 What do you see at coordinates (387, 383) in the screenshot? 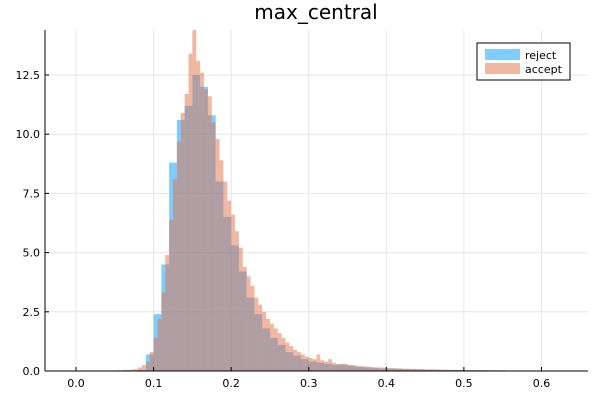
I see `x-tick-label: 0.4` at bounding box center [387, 383].